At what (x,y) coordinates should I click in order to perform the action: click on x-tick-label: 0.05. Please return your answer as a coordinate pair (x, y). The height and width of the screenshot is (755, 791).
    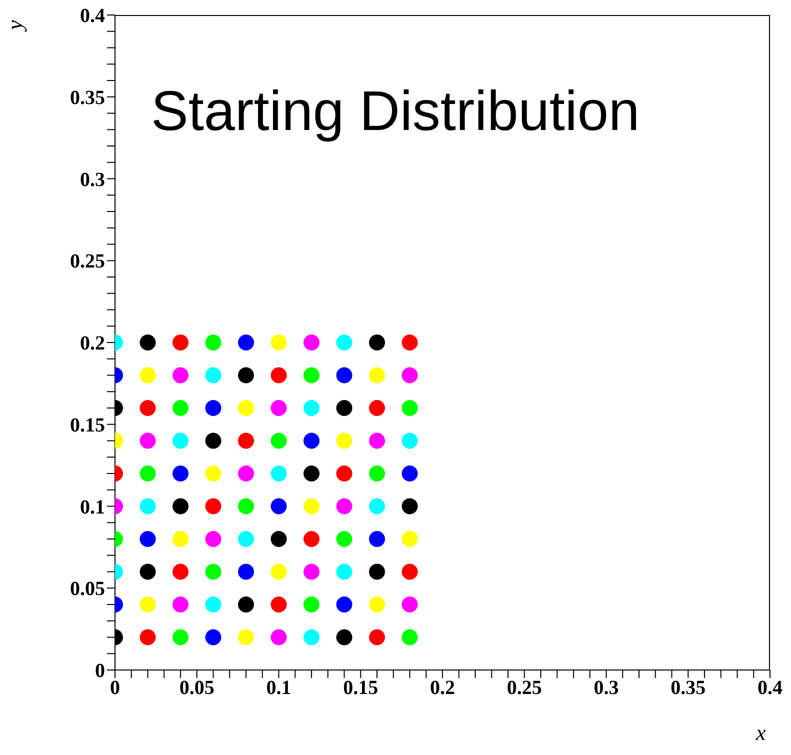
    Looking at the image, I should click on (196, 688).